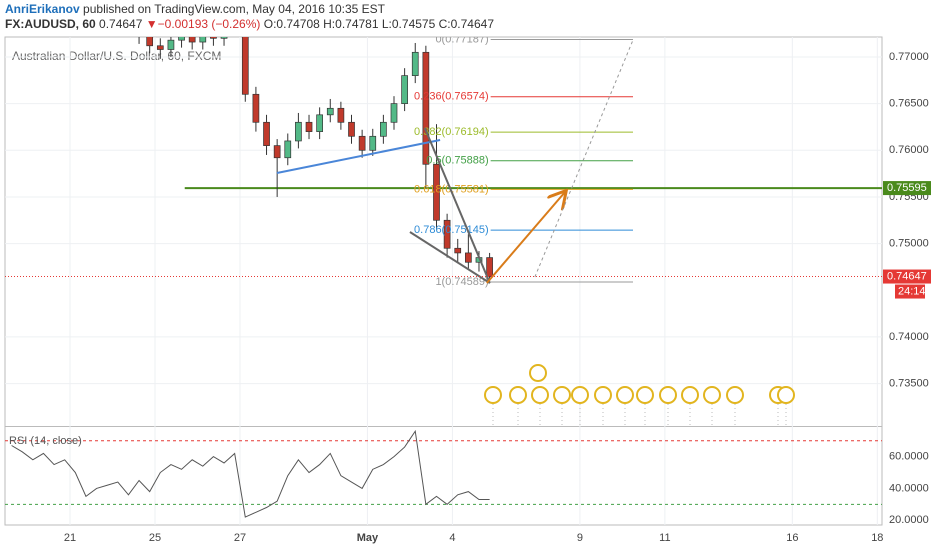 The height and width of the screenshot is (550, 932). I want to click on countdown-badge, so click(910, 291).